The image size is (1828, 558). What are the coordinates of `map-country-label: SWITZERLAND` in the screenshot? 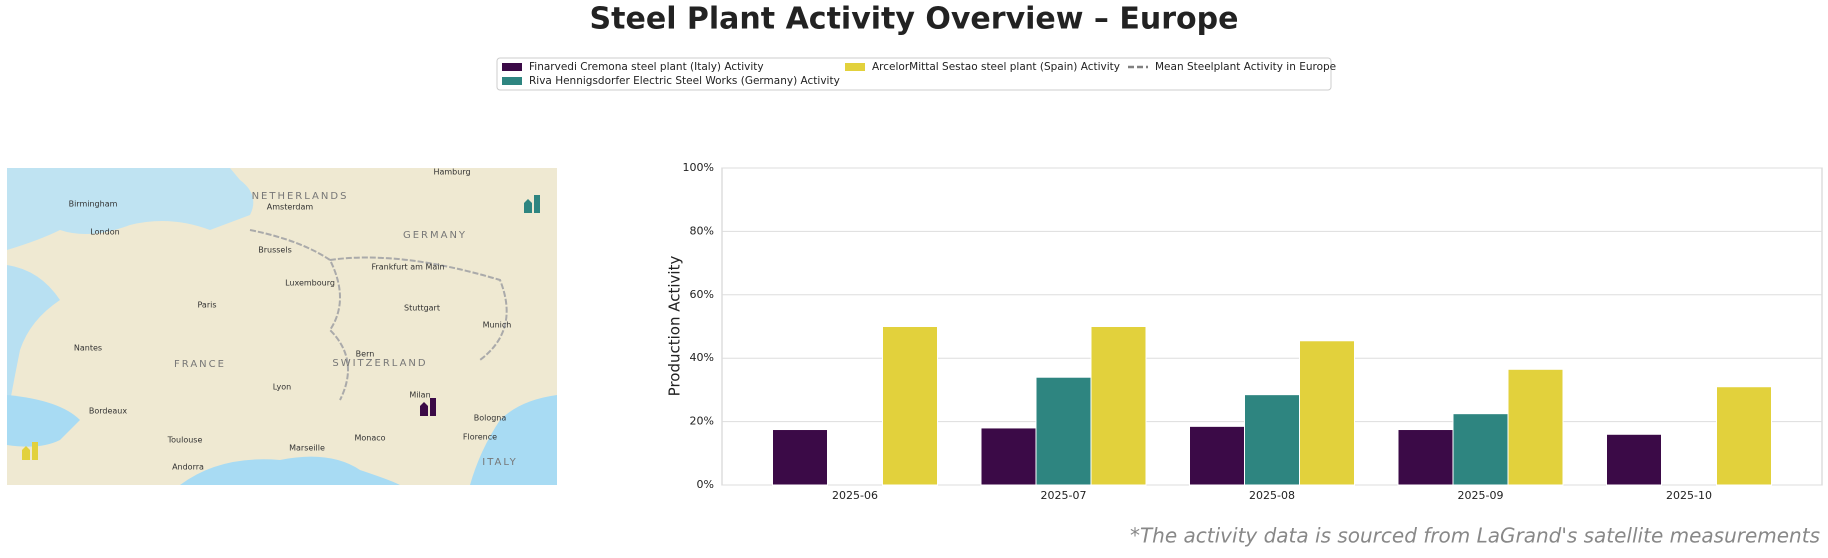 It's located at (379, 363).